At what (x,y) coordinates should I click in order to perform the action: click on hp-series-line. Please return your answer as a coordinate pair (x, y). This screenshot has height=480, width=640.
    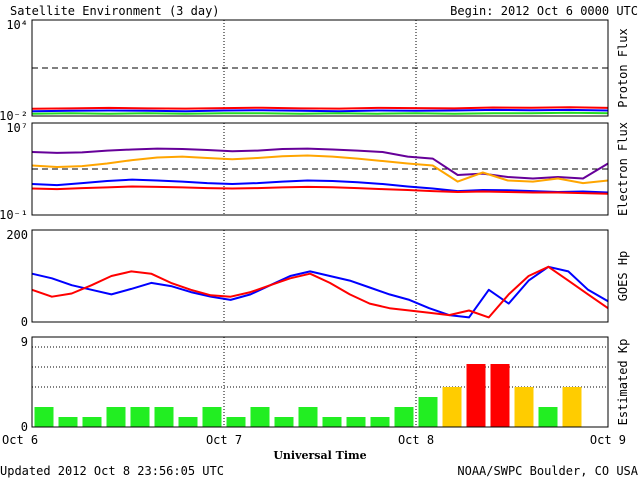
    Looking at the image, I should click on (320, 292).